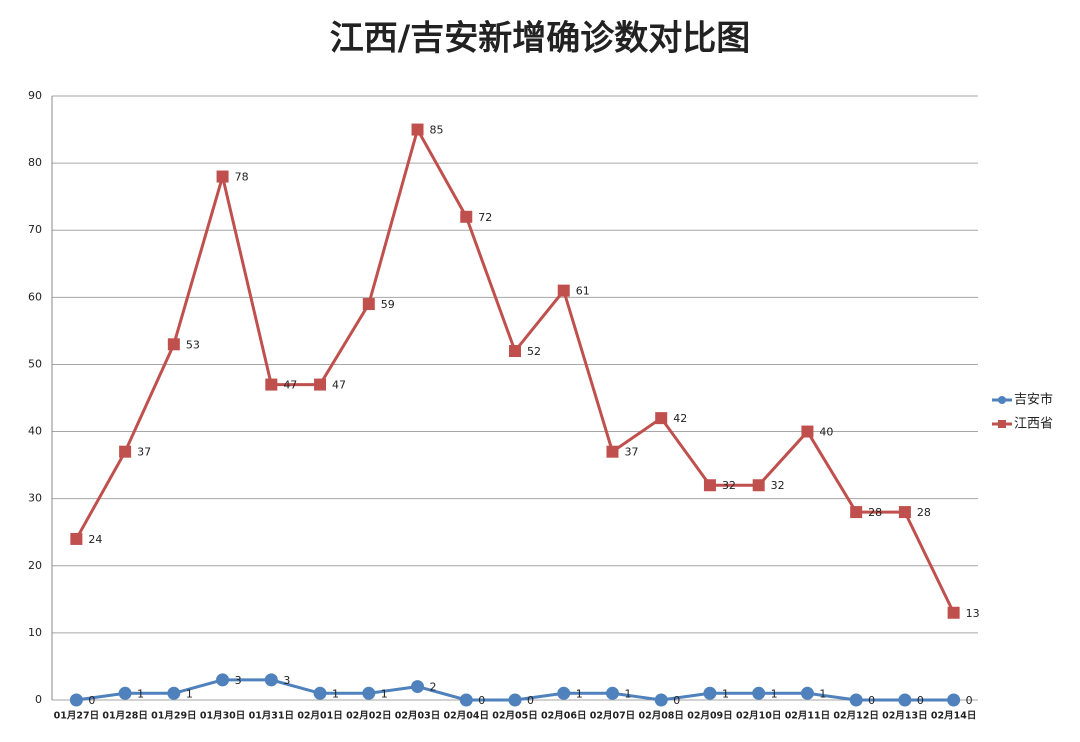  What do you see at coordinates (35, 565) in the screenshot?
I see `y-tick-label: 20` at bounding box center [35, 565].